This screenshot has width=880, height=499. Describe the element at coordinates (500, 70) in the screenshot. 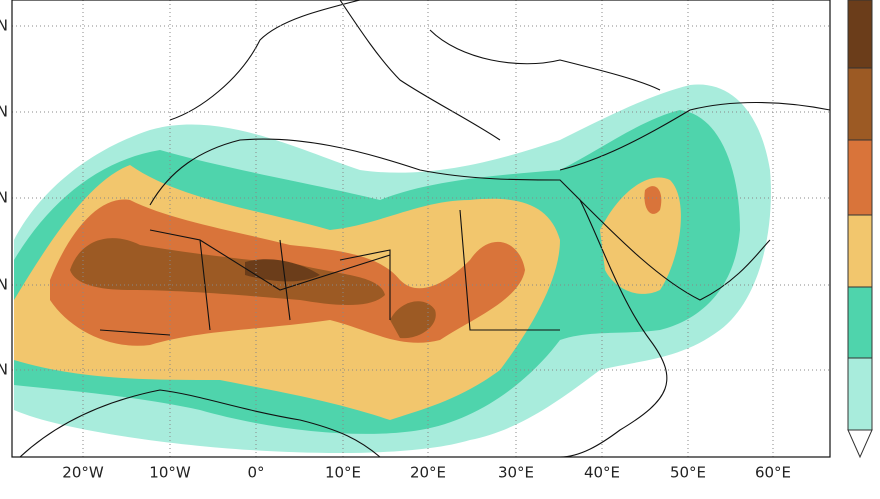

I see `europe-borders` at that location.